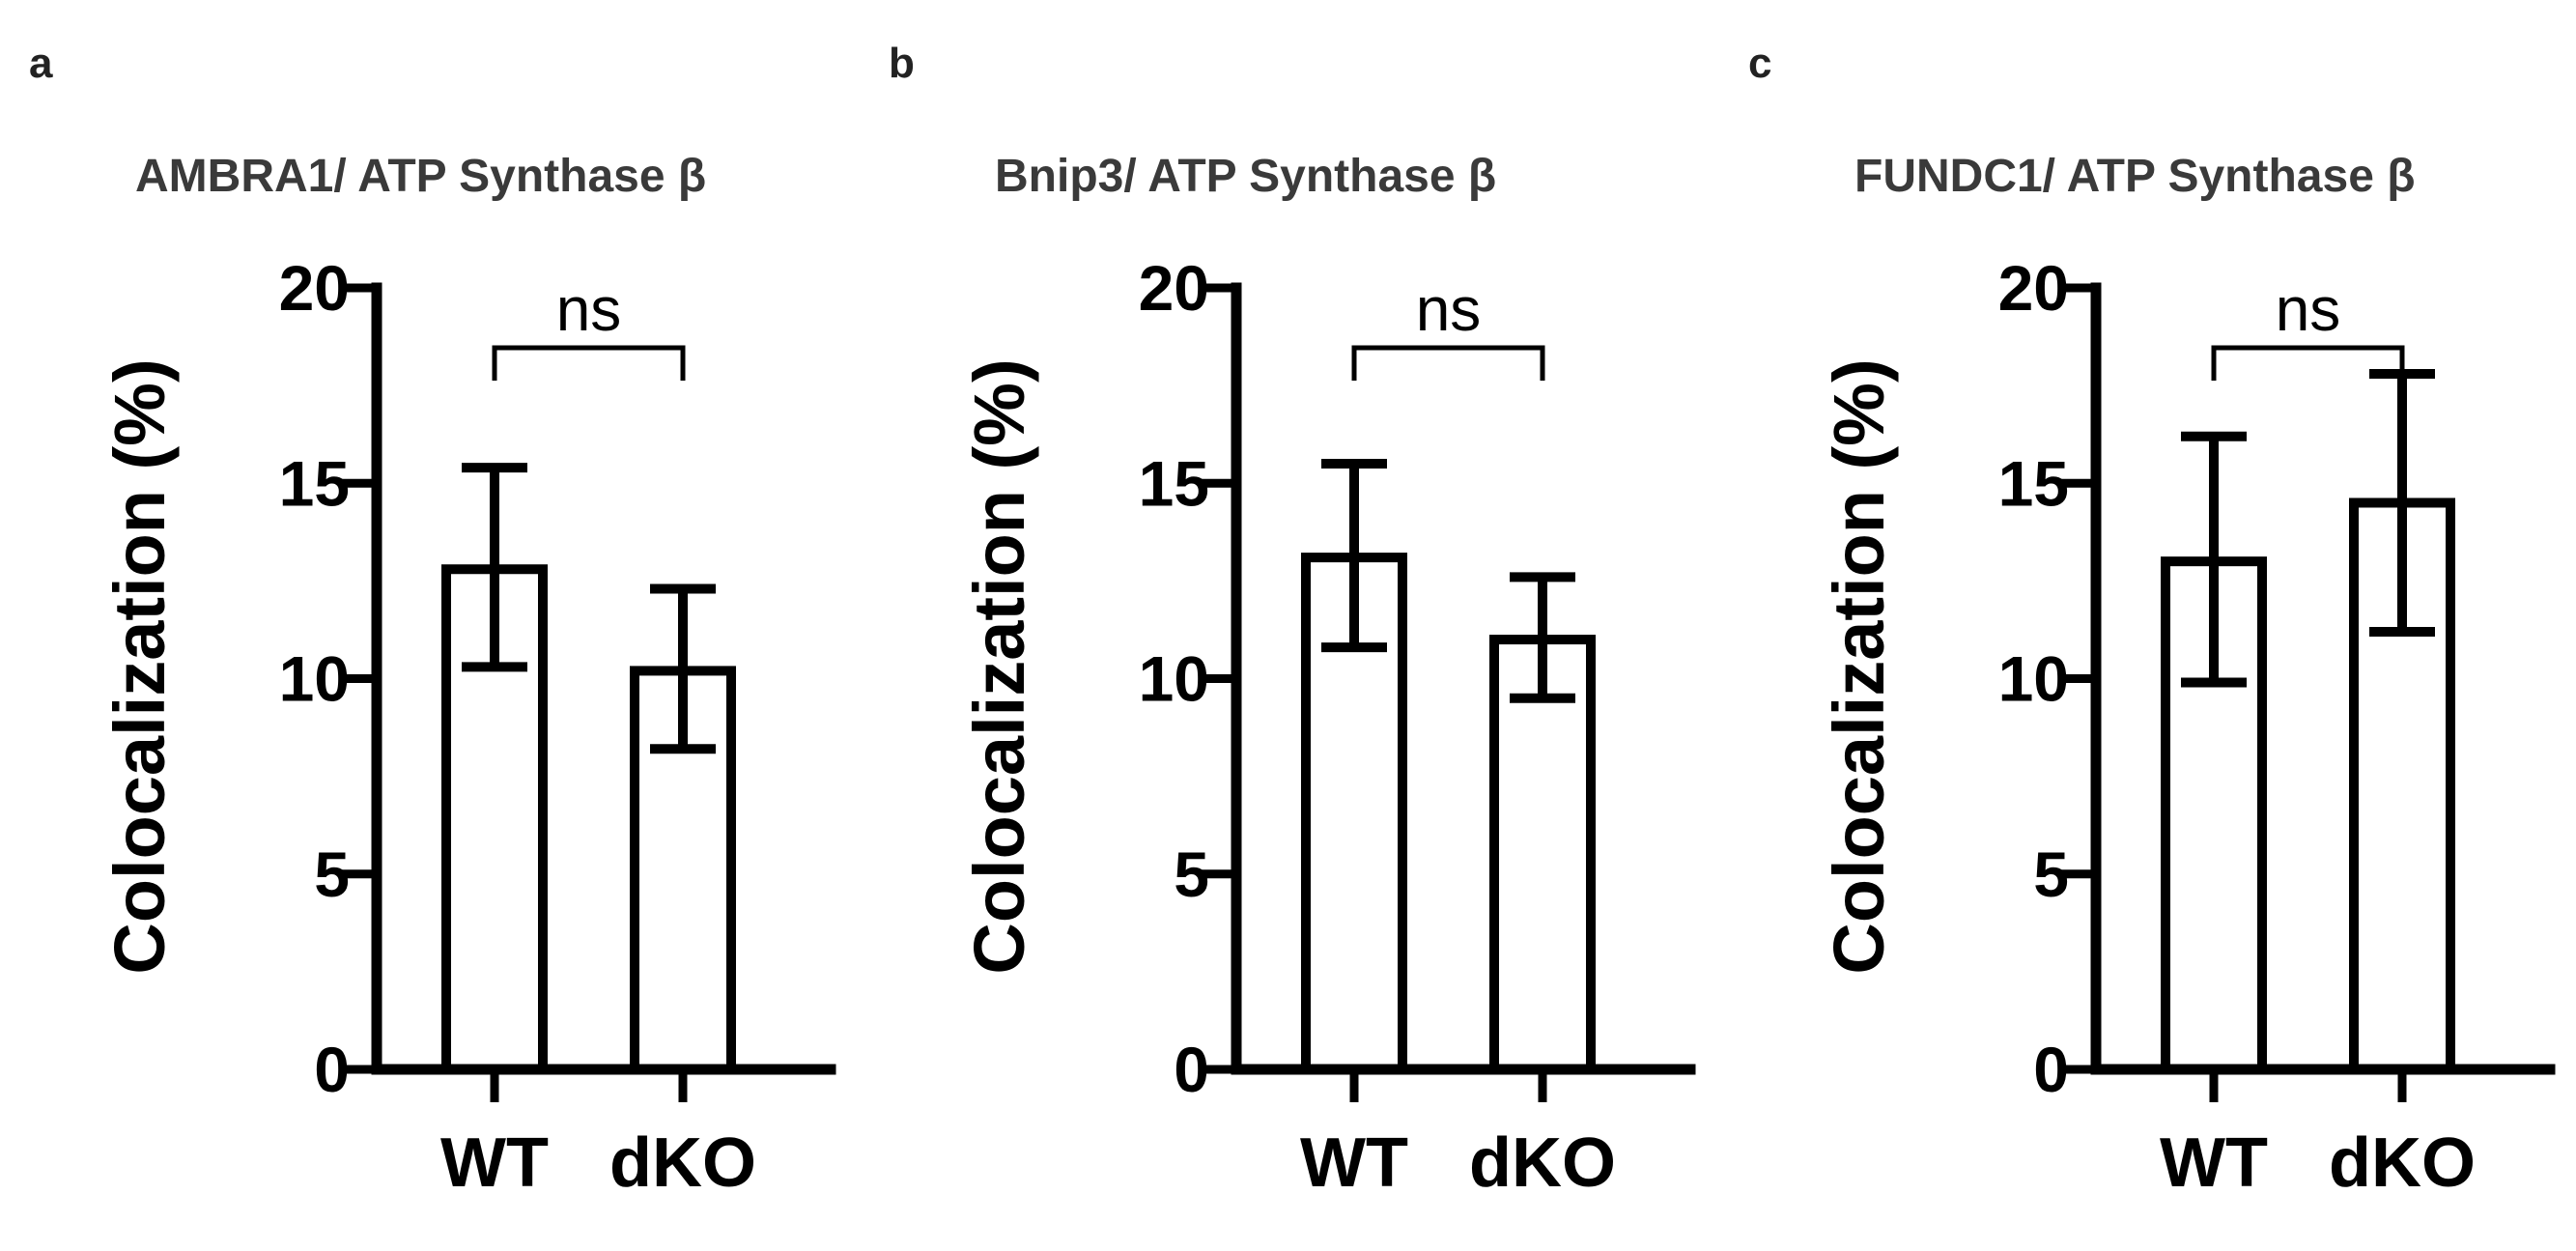  I want to click on chart-title: Bnip3/ ATP Synthase β, so click(1245, 176).